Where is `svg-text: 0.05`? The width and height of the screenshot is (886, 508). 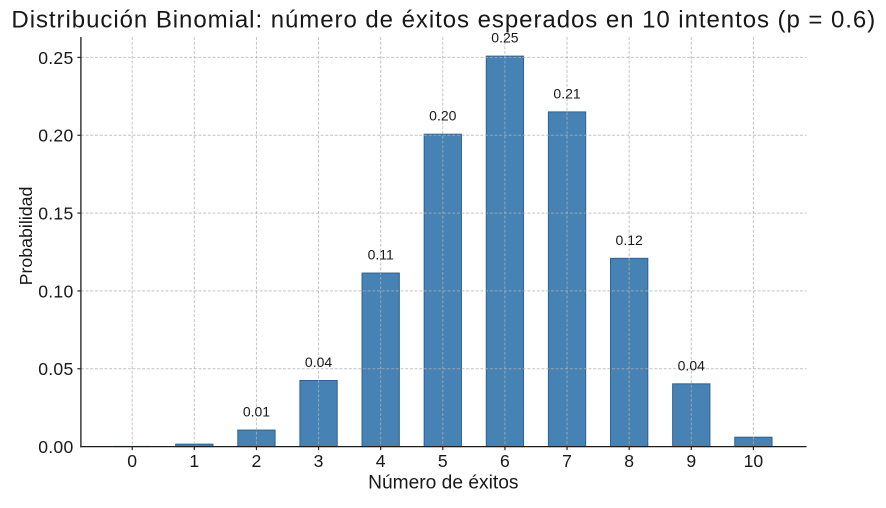 svg-text: 0.05 is located at coordinates (55, 369).